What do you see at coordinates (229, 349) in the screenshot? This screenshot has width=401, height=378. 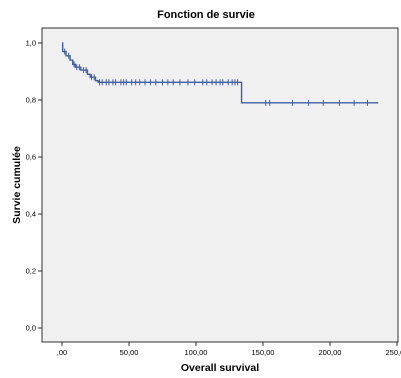 I see `x-axis: ,00 50,00 100,00 150,00 200,00 250,00` at bounding box center [229, 349].